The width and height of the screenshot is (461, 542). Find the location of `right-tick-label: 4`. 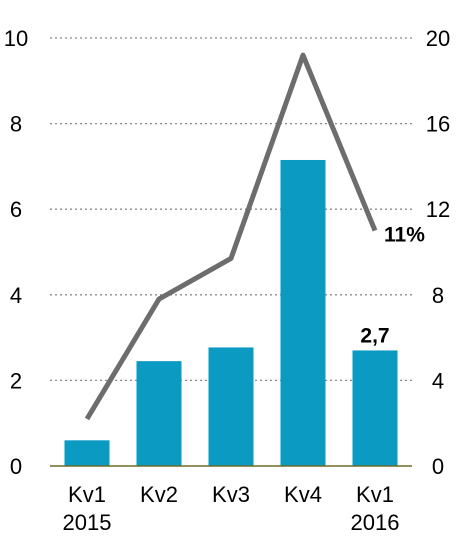

right-tick-label: 4 is located at coordinates (438, 380).